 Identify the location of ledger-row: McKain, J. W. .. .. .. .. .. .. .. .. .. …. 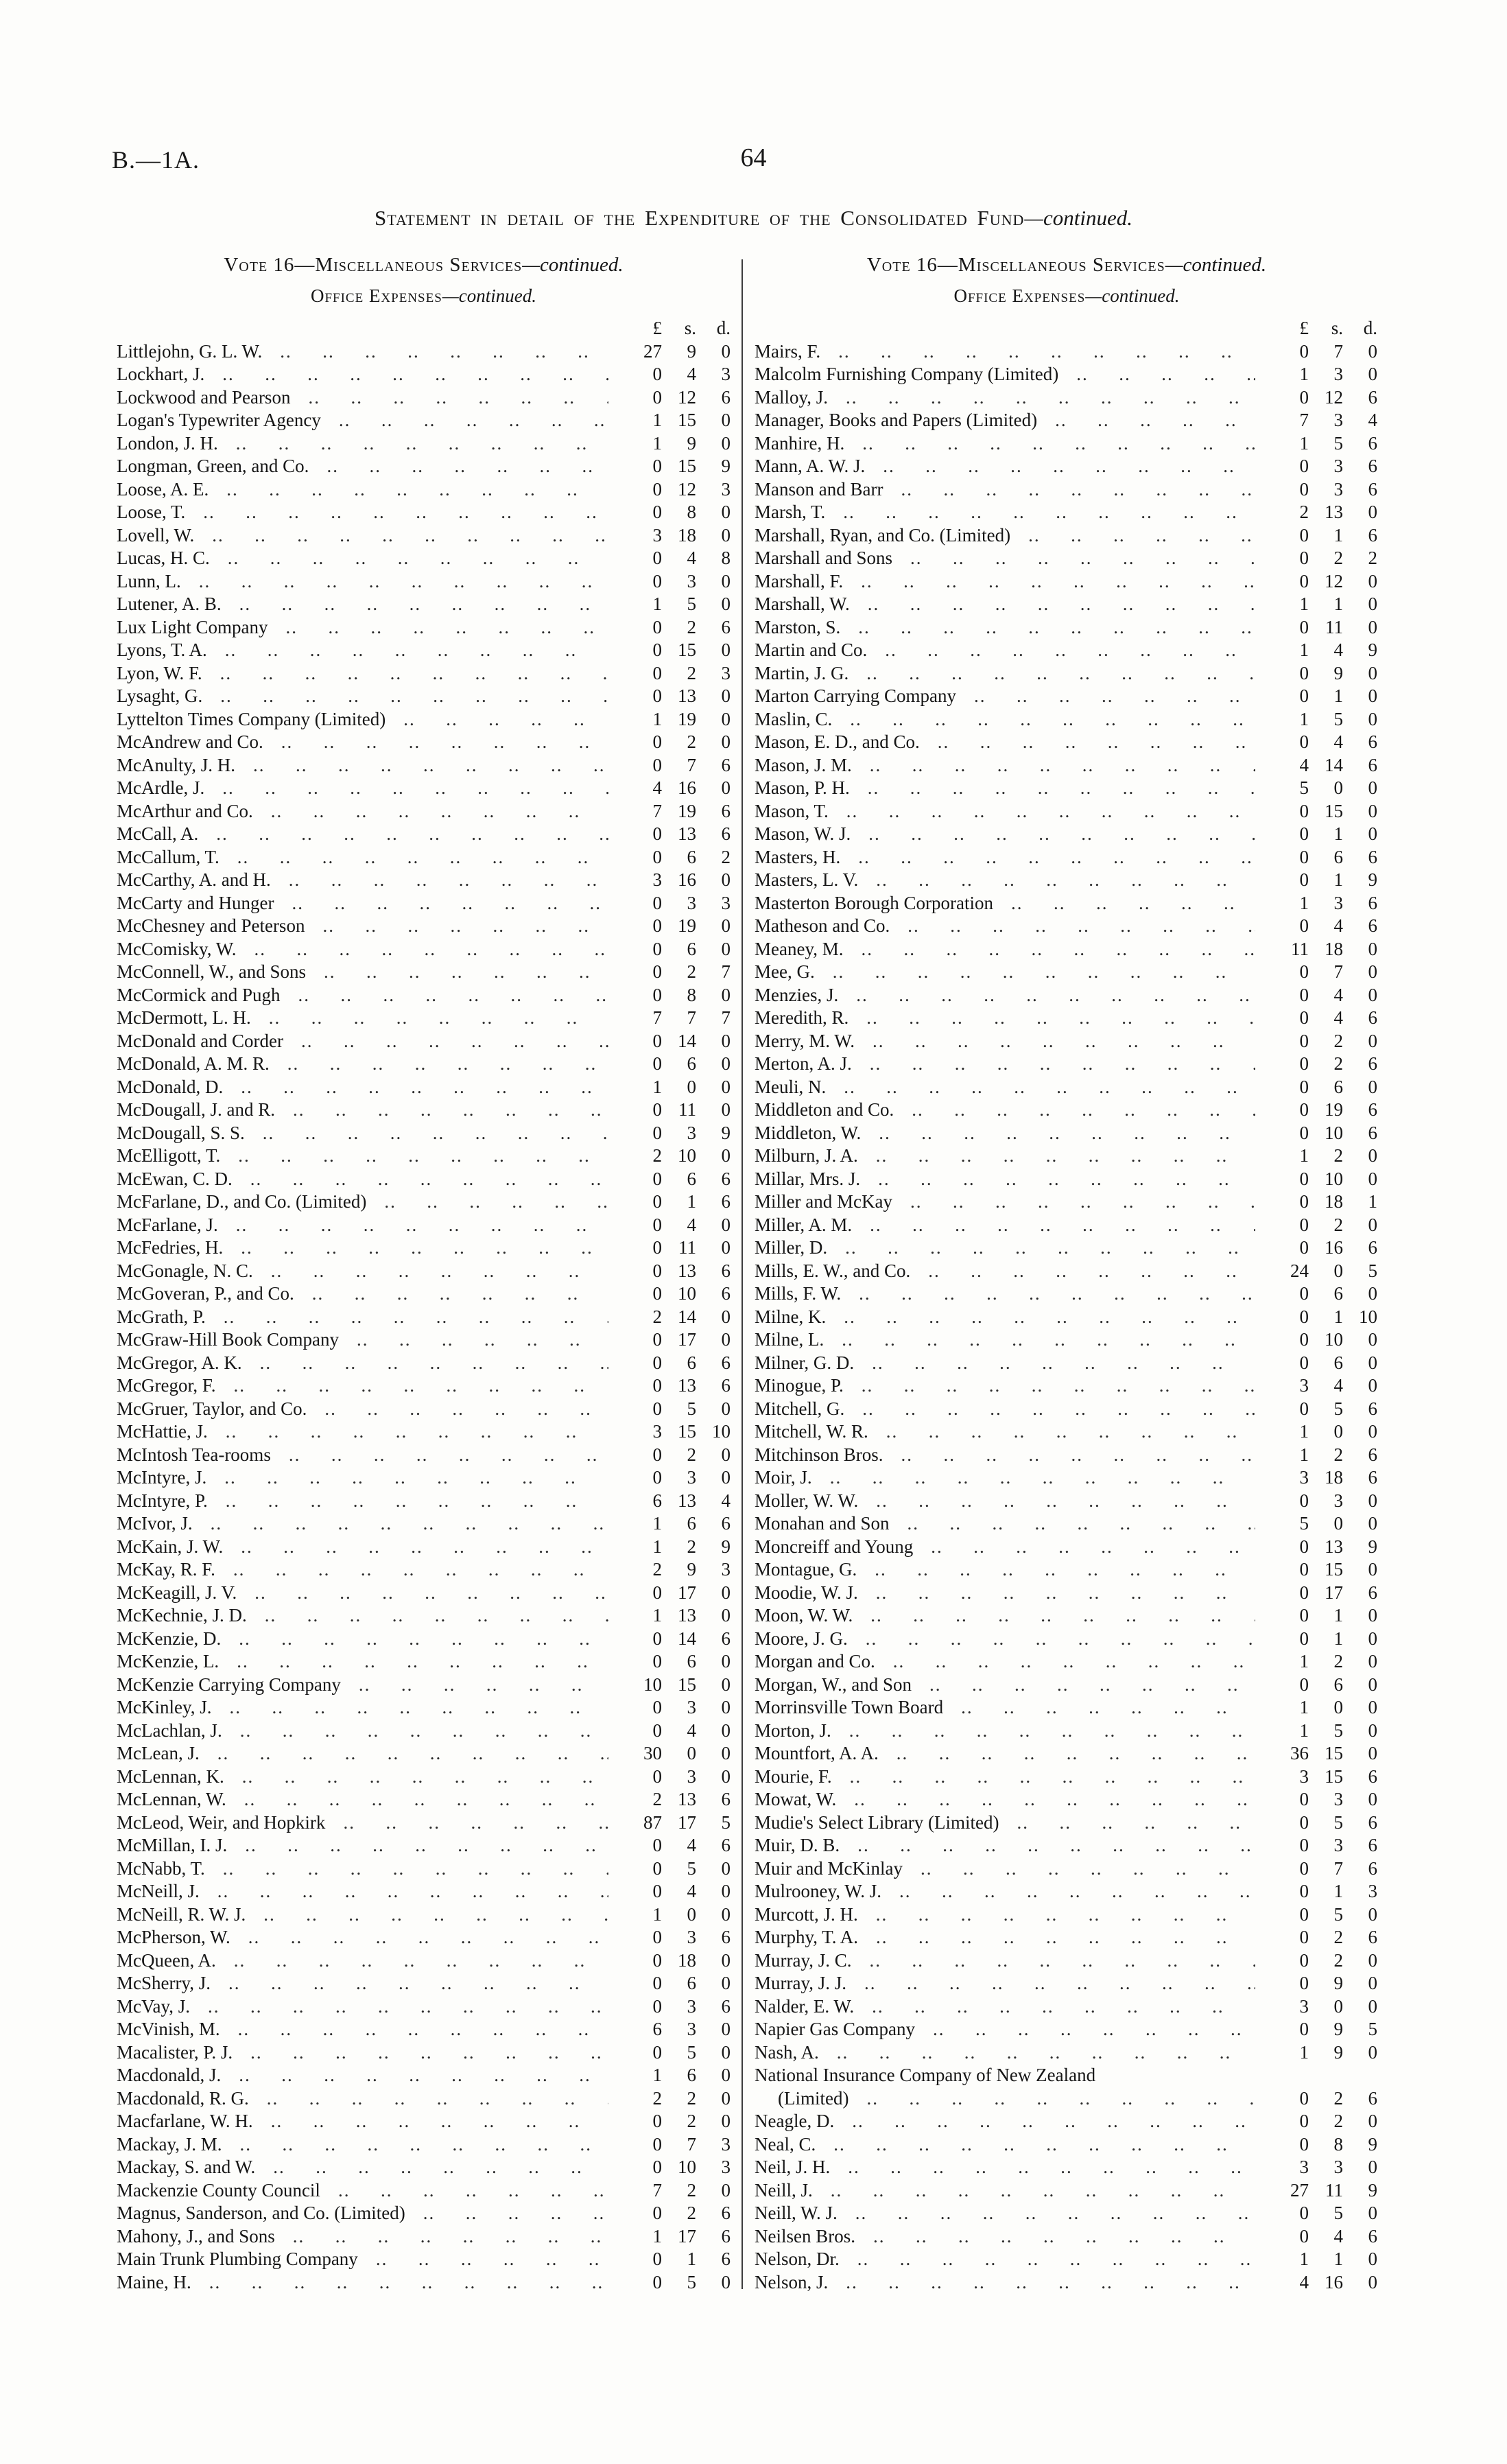
(424, 1547).